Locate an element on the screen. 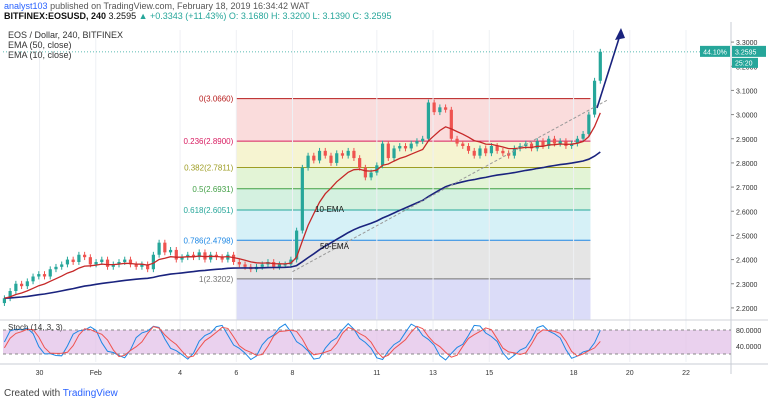  x-tick-label: 20 is located at coordinates (630, 373).